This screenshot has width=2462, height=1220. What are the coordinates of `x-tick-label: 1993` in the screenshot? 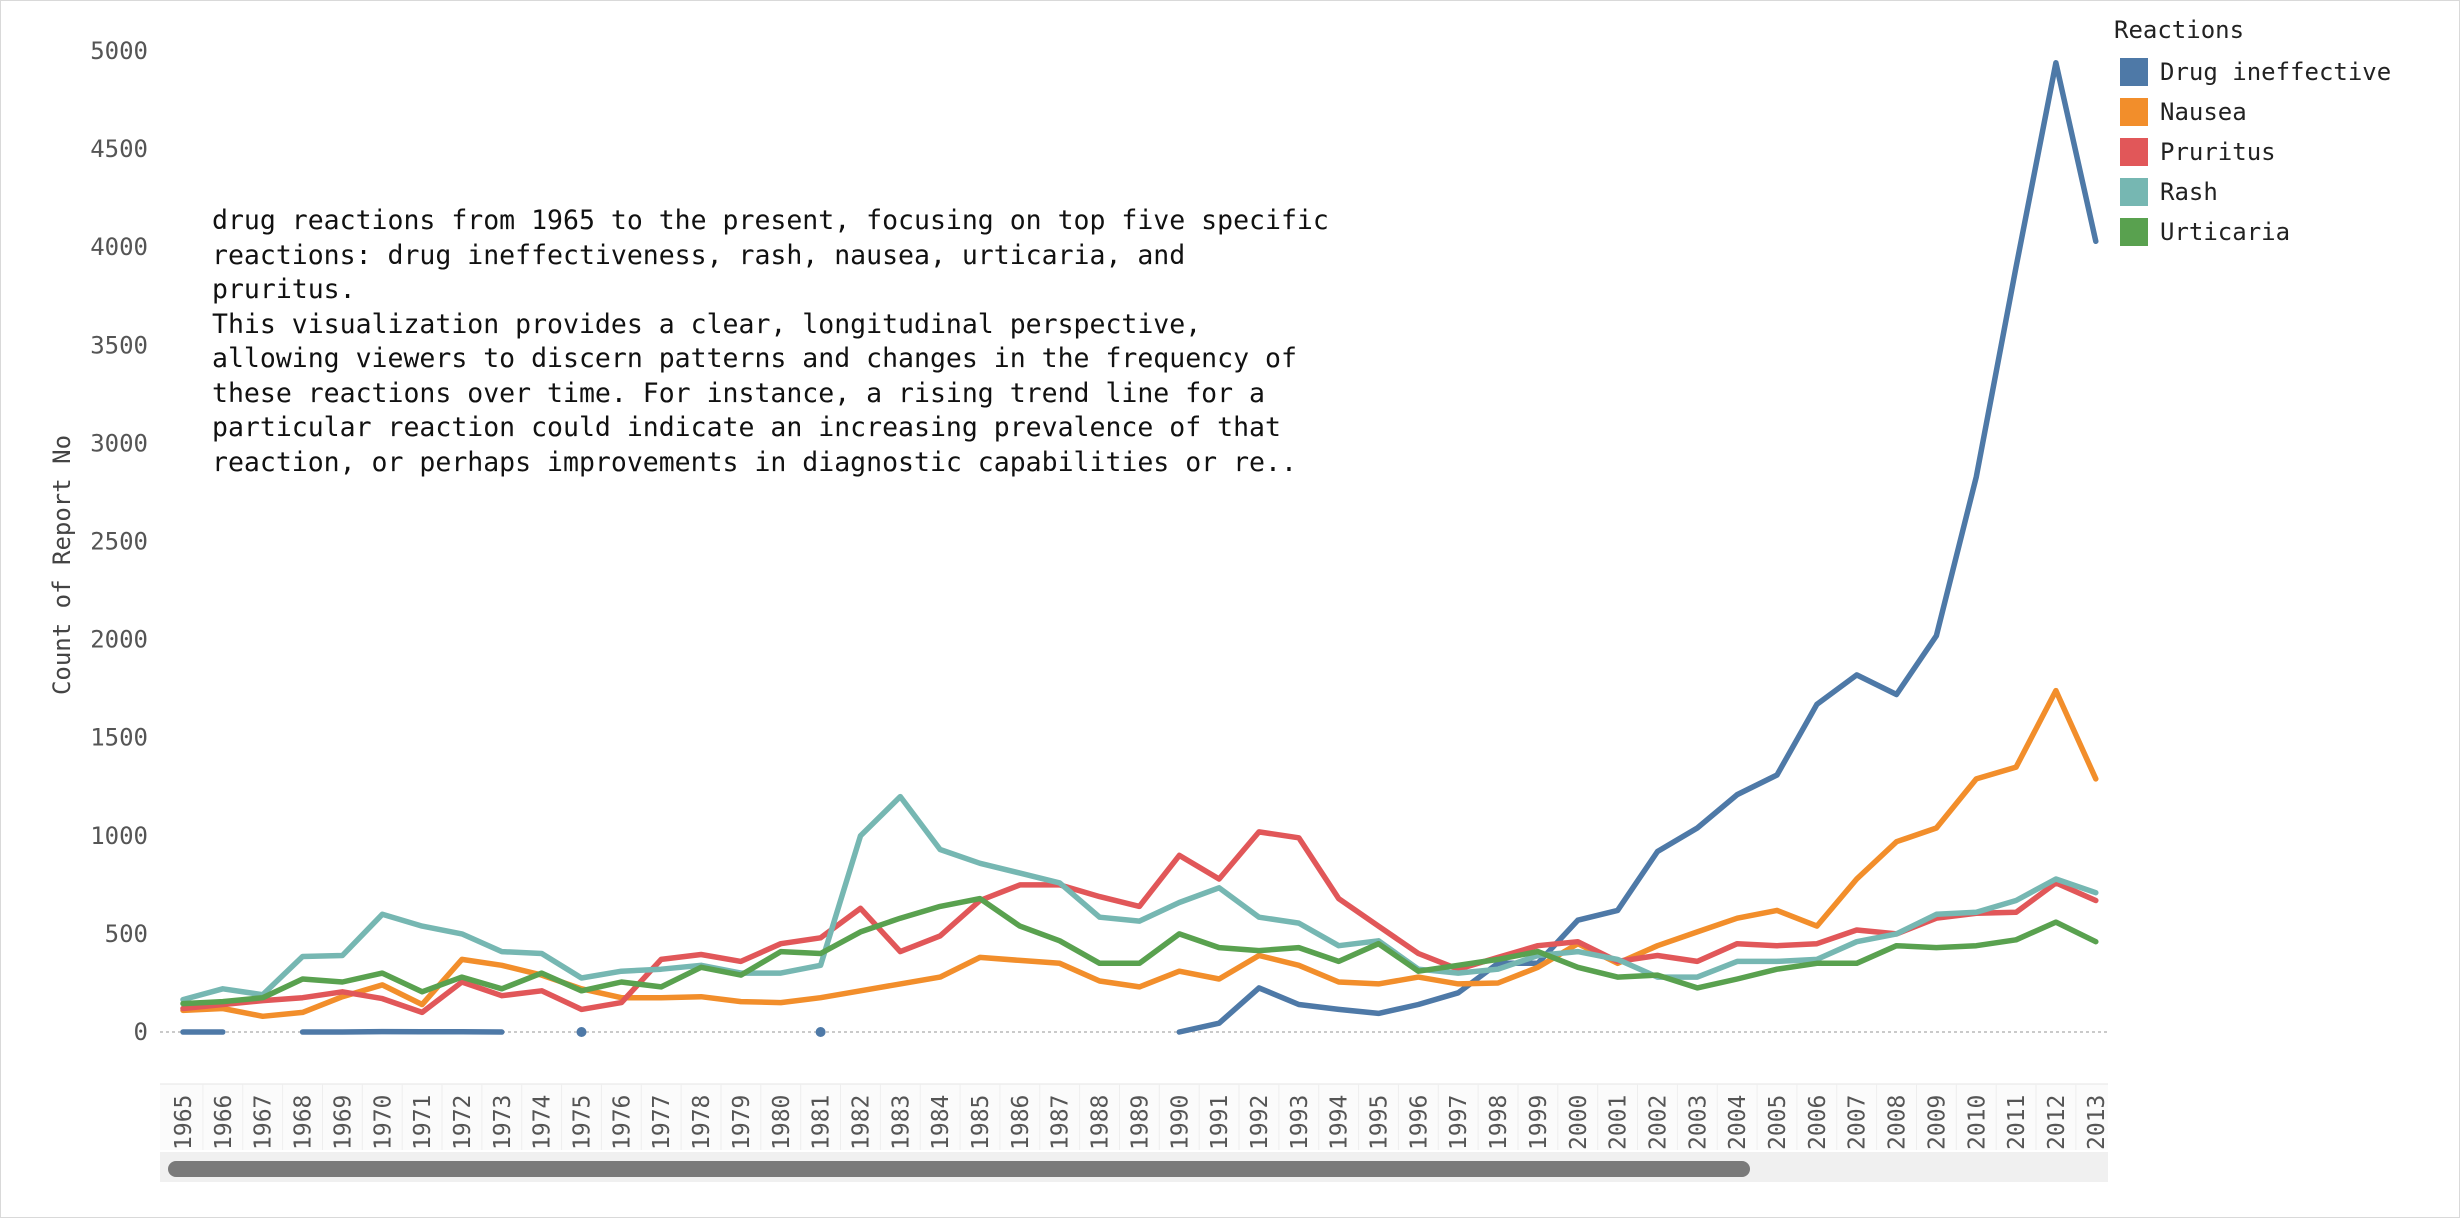 It's located at (1300, 1122).